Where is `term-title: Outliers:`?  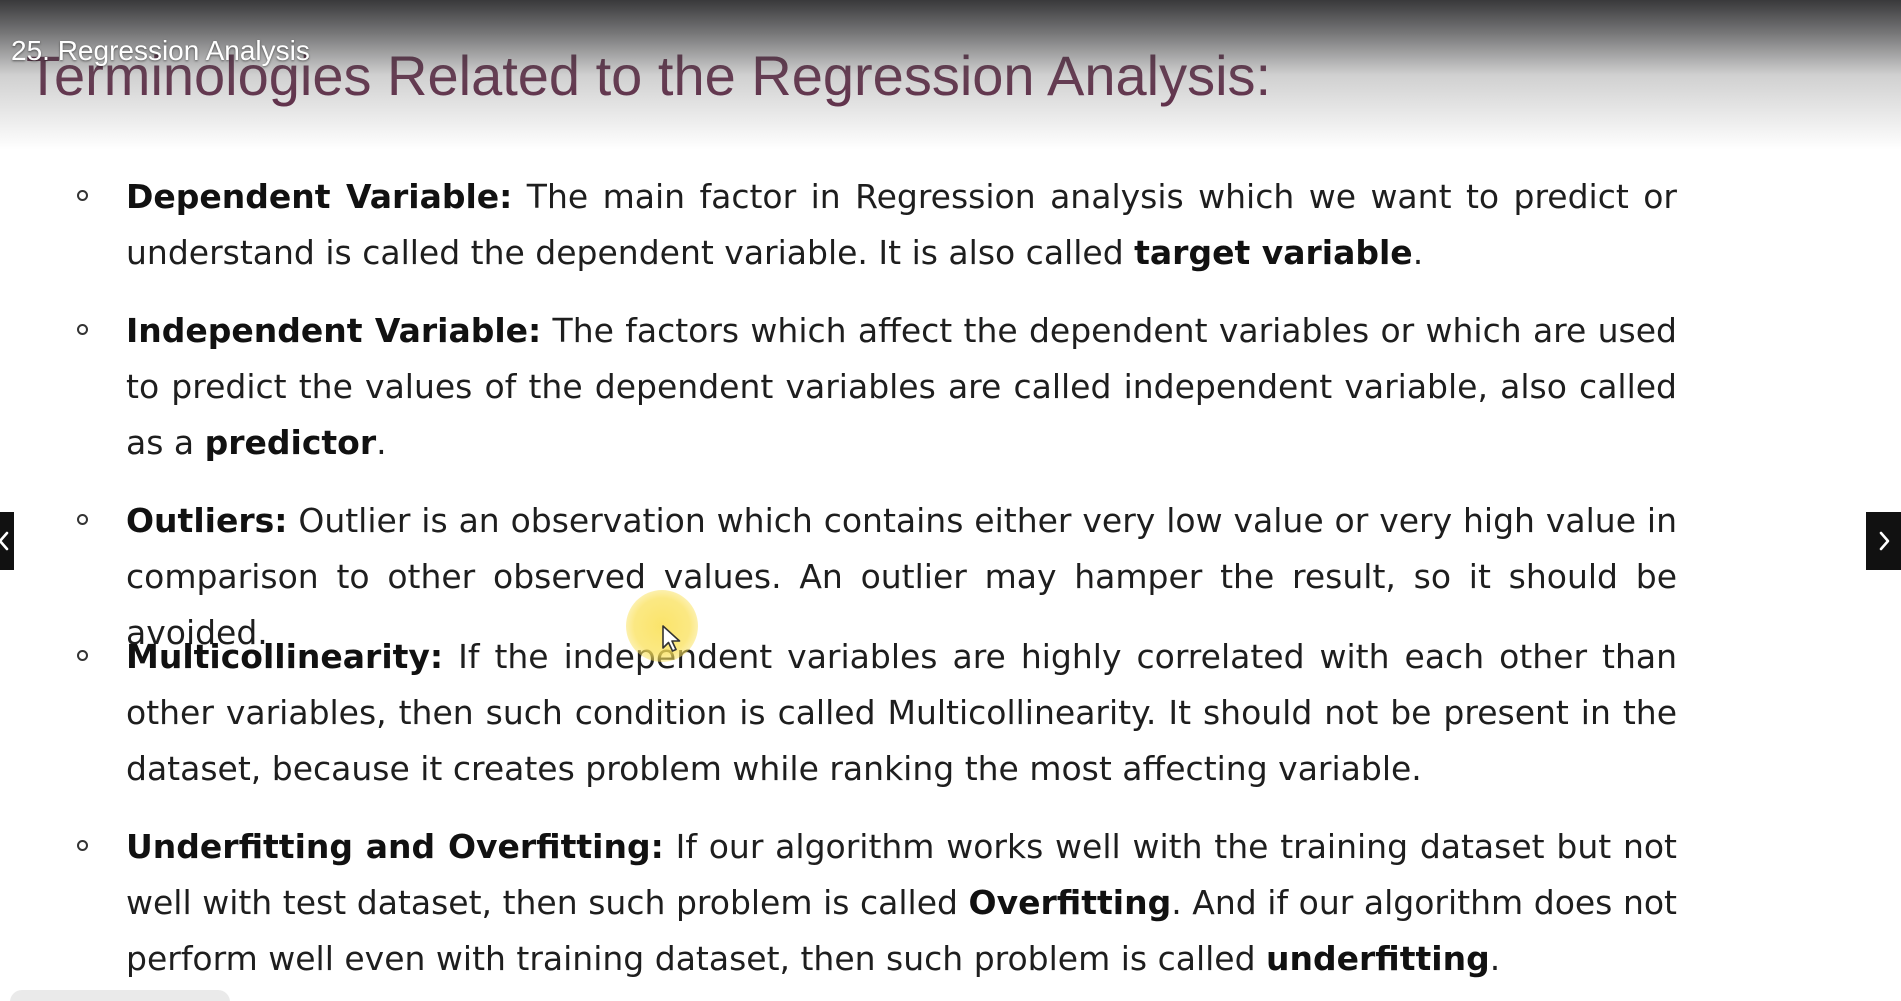
term-title: Outliers: is located at coordinates (207, 520).